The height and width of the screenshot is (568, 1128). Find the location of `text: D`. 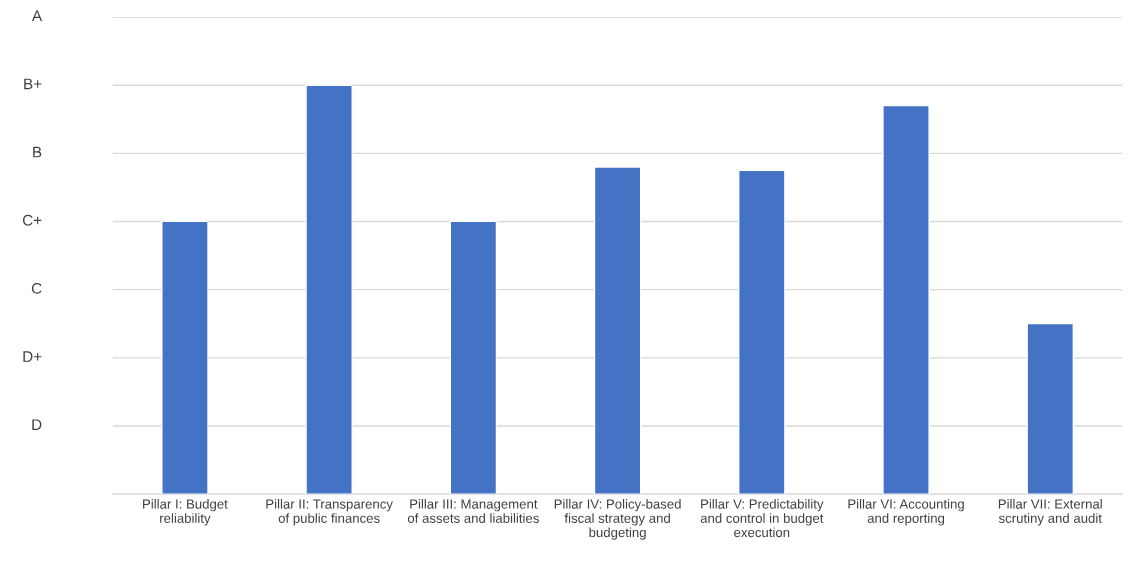

text: D is located at coordinates (37, 424).